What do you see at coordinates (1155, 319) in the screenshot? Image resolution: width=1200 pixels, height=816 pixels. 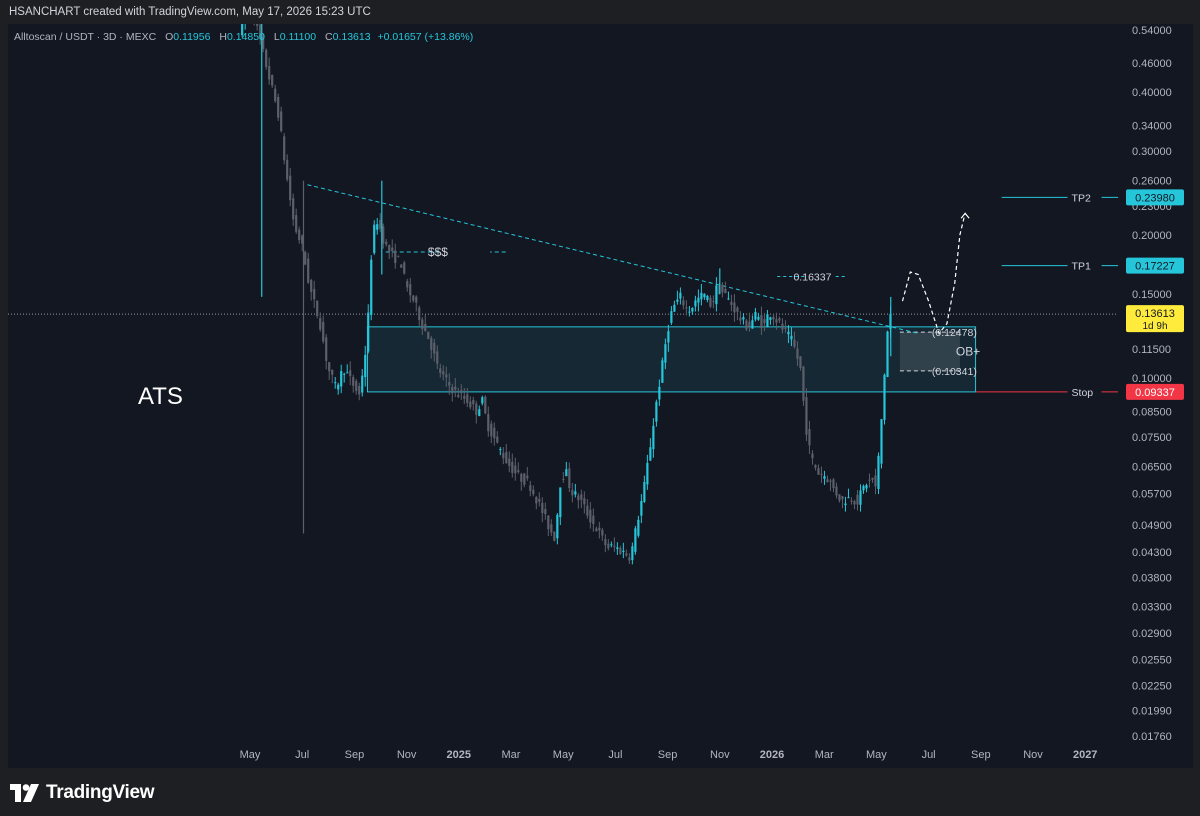 I see `last-price-label` at bounding box center [1155, 319].